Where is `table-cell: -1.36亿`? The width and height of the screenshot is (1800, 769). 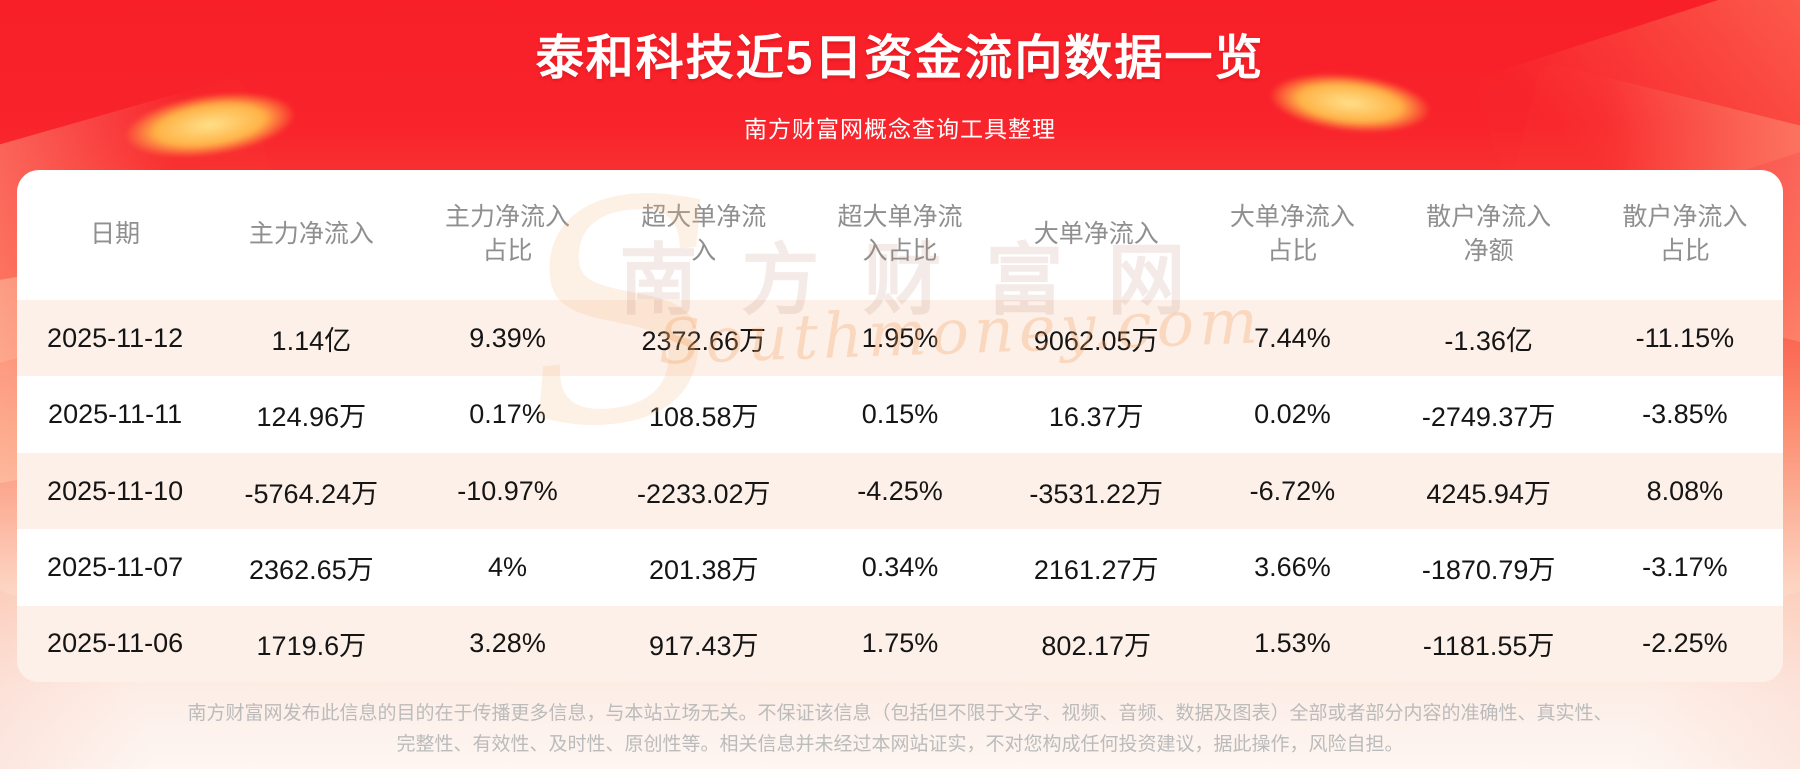 table-cell: -1.36亿 is located at coordinates (1488, 340).